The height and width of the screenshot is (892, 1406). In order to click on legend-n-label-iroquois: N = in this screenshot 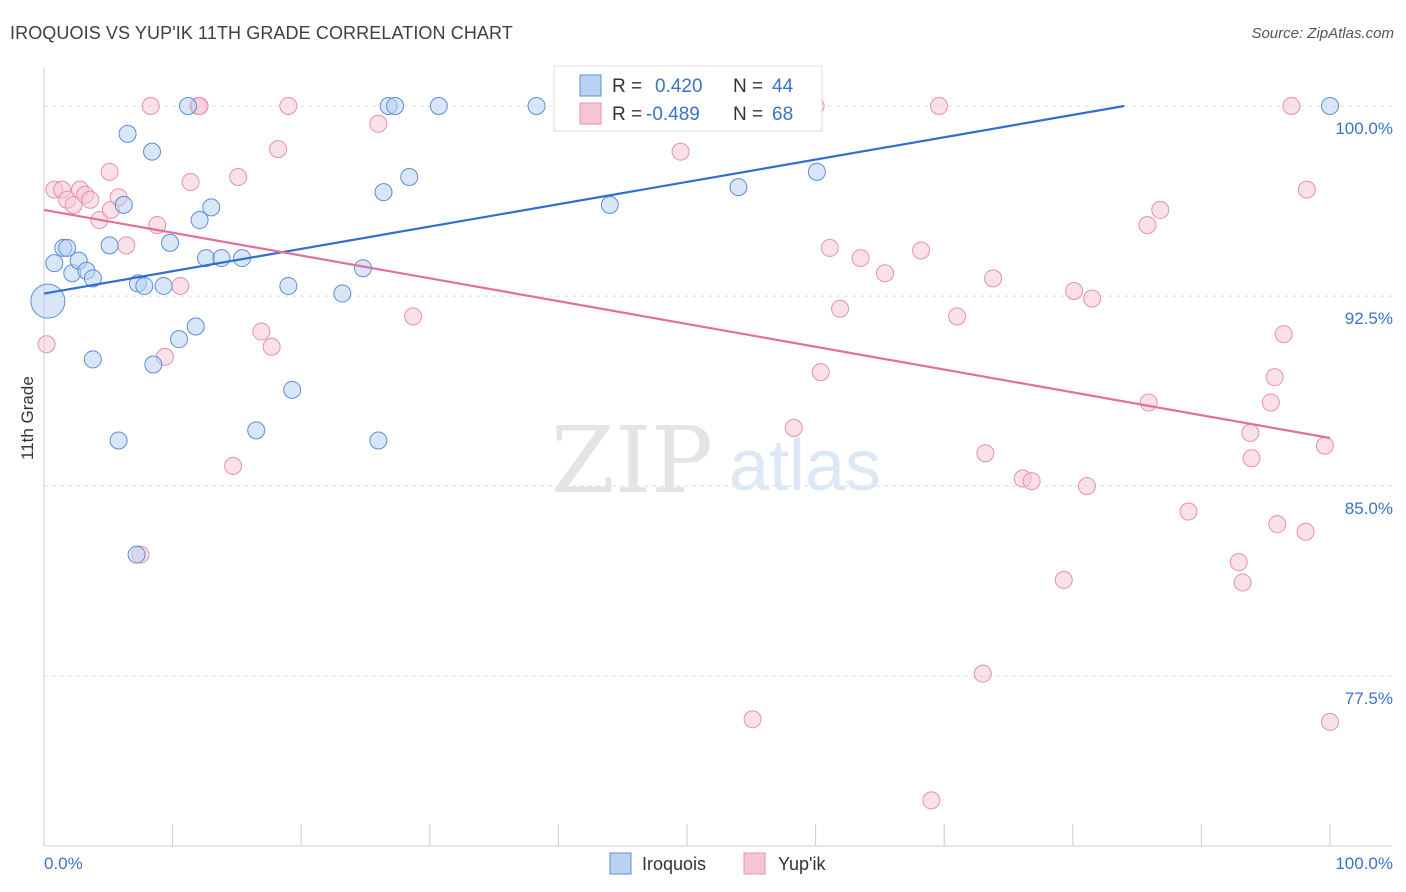, I will do `click(748, 86)`.